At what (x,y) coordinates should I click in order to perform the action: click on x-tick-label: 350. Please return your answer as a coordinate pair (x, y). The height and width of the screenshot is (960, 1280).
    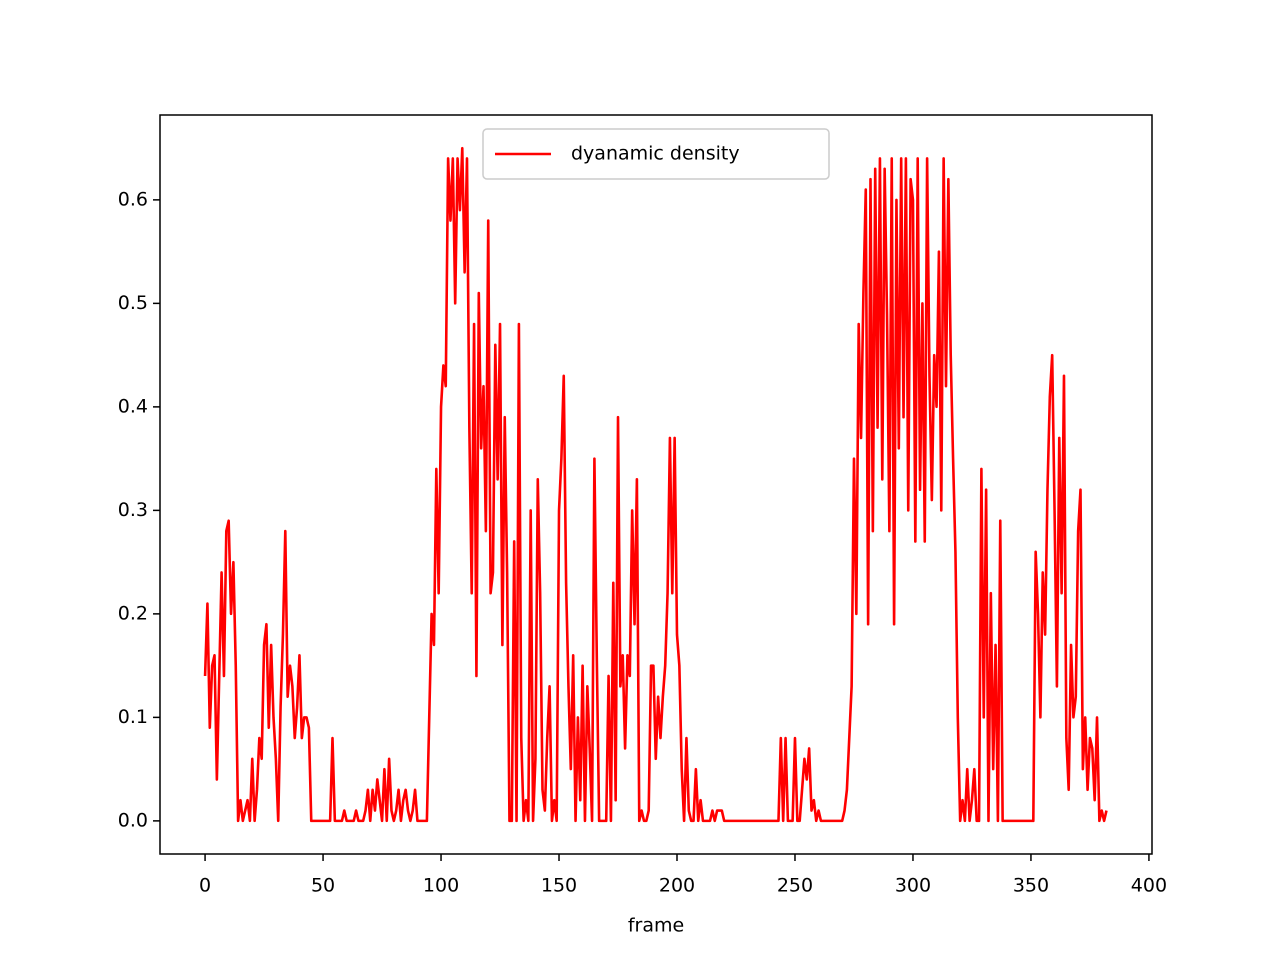
    Looking at the image, I should click on (1031, 886).